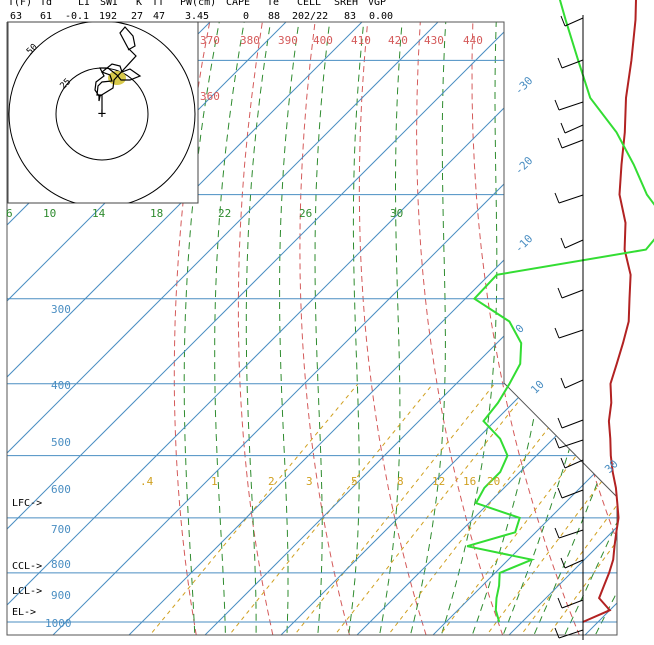 Image resolution: width=654 pixels, height=645 pixels. What do you see at coordinates (139, 4) in the screenshot?
I see `header-label: K` at bounding box center [139, 4].